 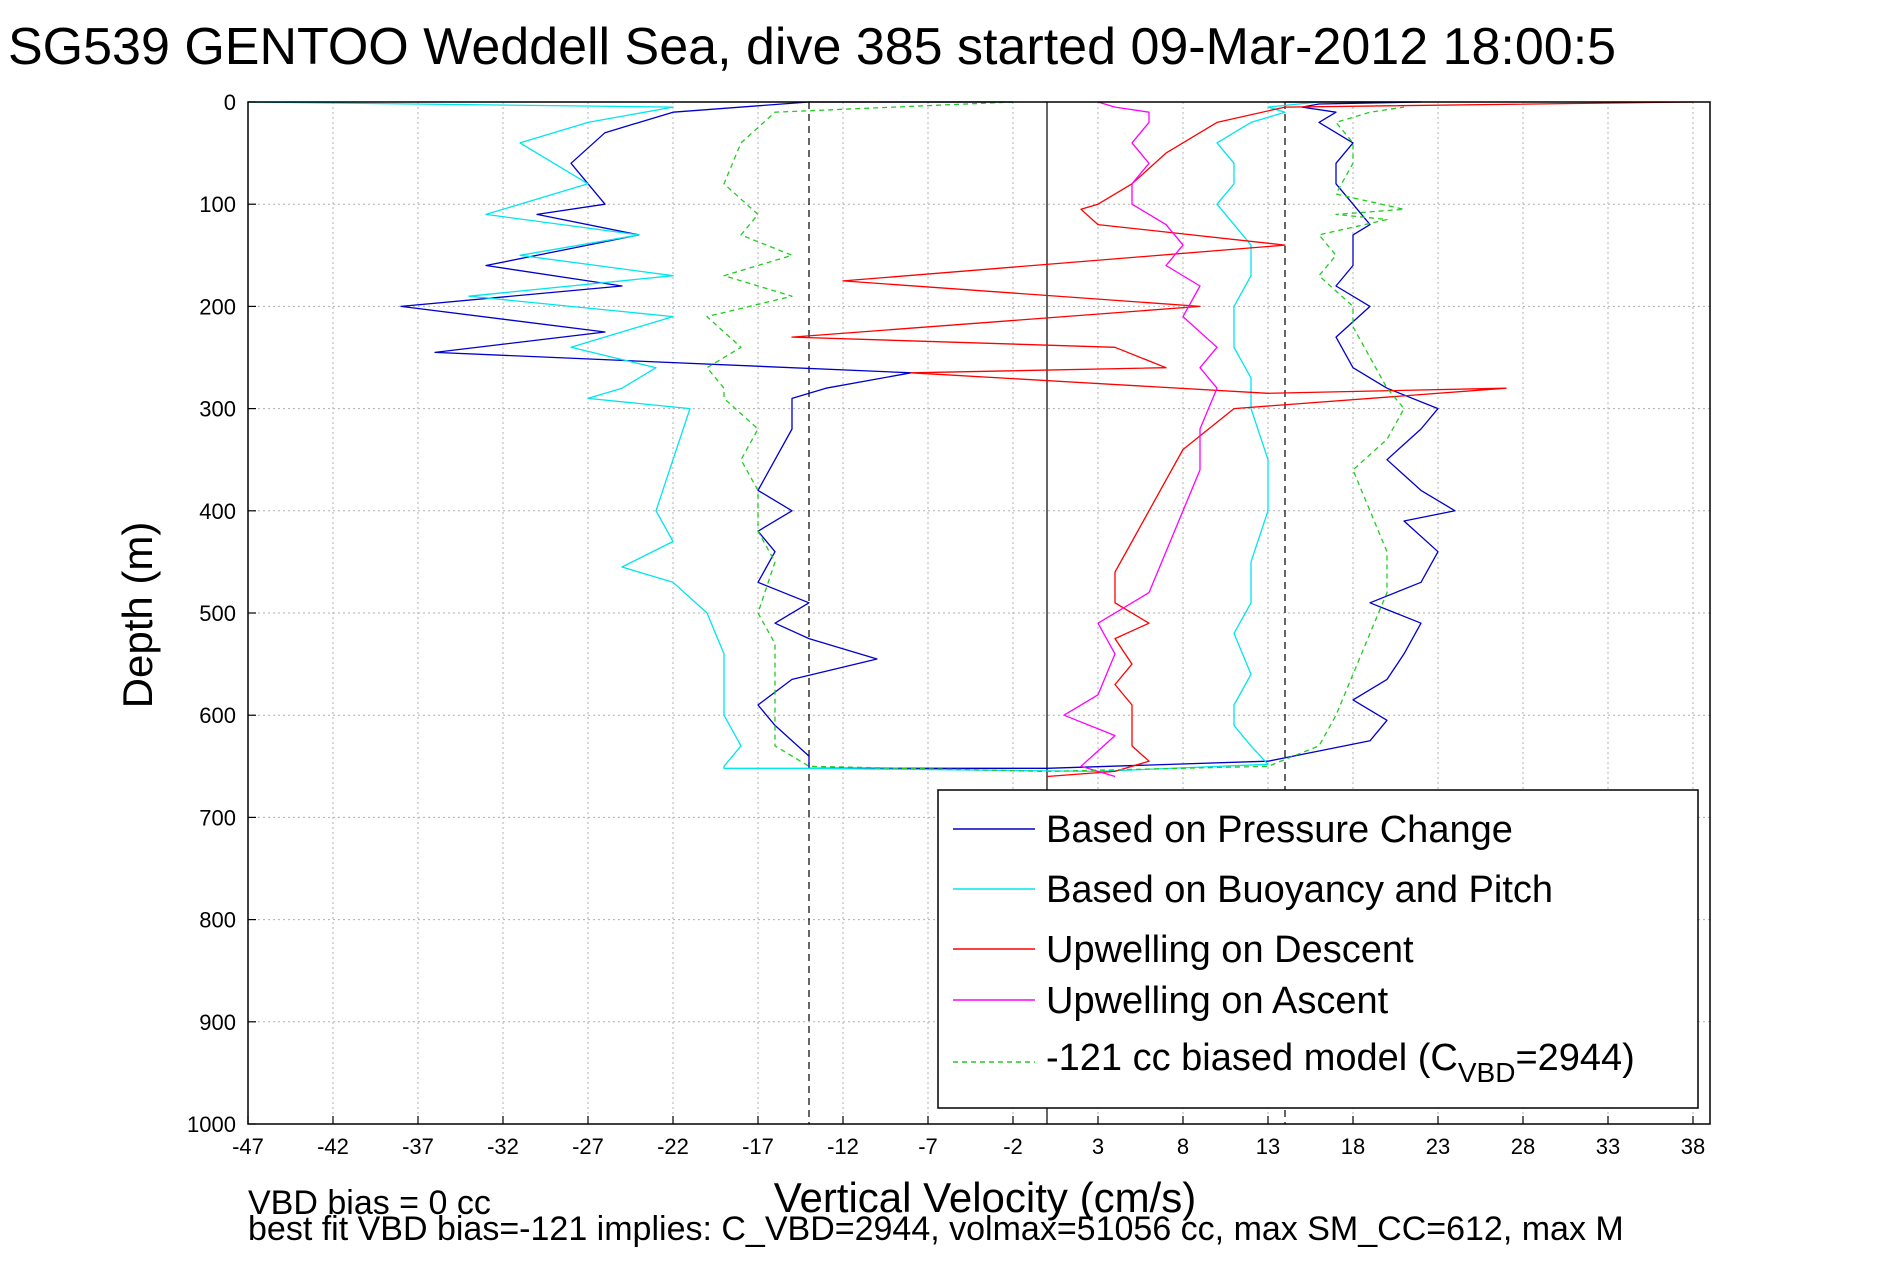 What do you see at coordinates (333, 1146) in the screenshot?
I see `x-tick-label: -42` at bounding box center [333, 1146].